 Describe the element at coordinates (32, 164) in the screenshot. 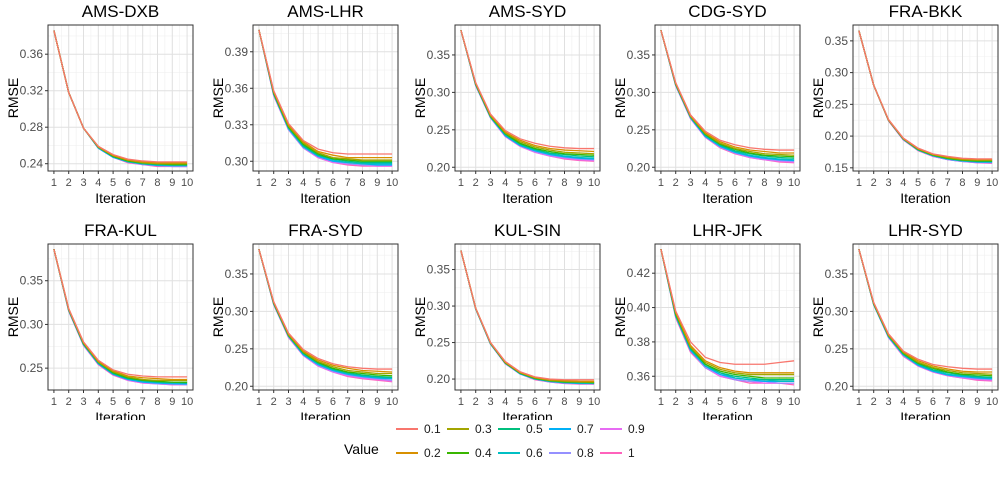

I see `y-tick-label: 0.24` at that location.